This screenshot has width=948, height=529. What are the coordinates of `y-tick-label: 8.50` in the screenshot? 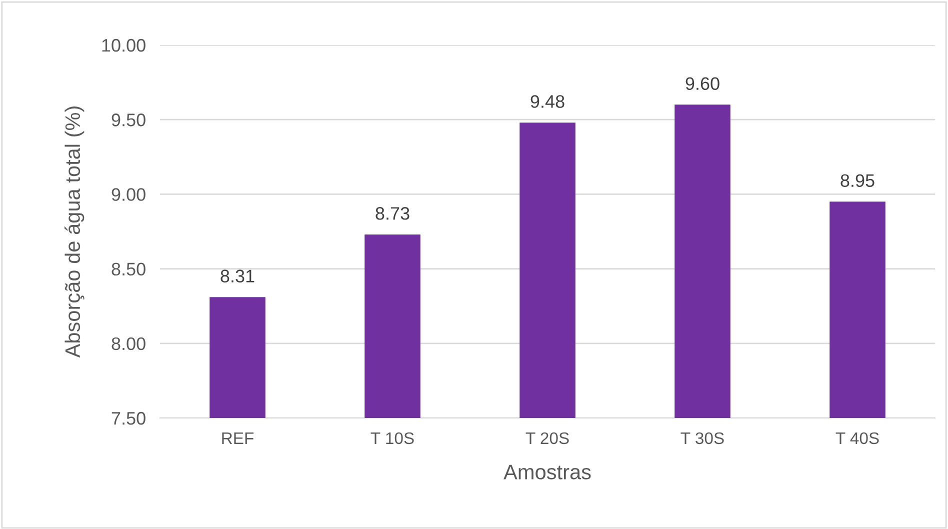 It's located at (129, 269).